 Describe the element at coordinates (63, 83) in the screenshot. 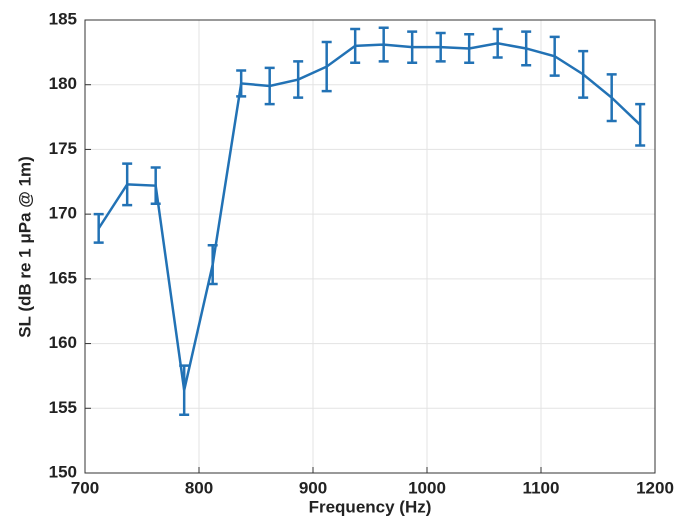

I see `y-tick-label: 180` at that location.